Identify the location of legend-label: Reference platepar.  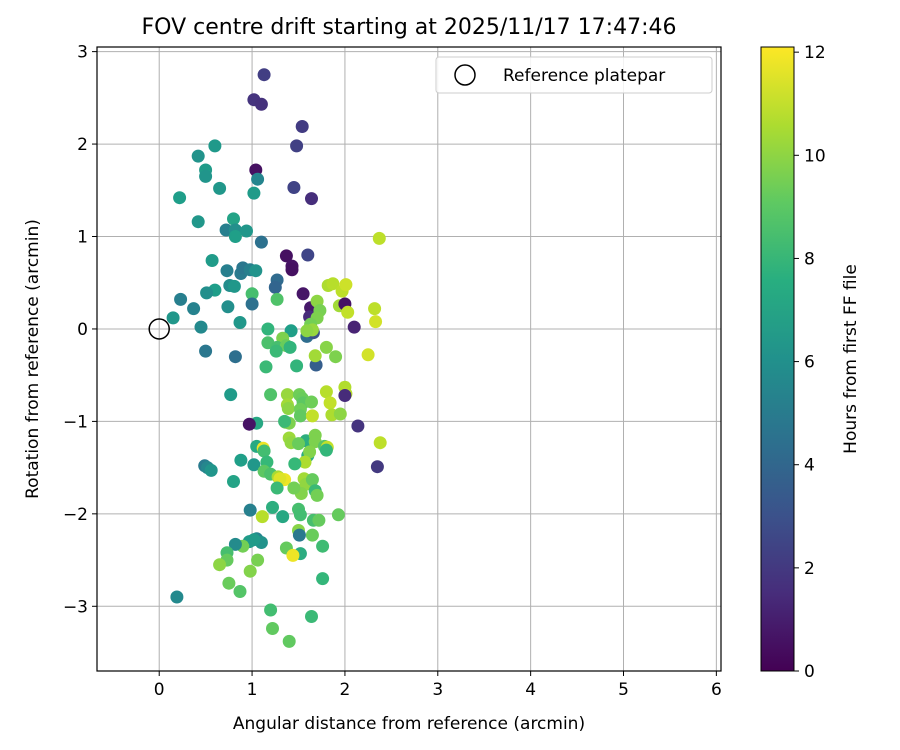
(584, 76).